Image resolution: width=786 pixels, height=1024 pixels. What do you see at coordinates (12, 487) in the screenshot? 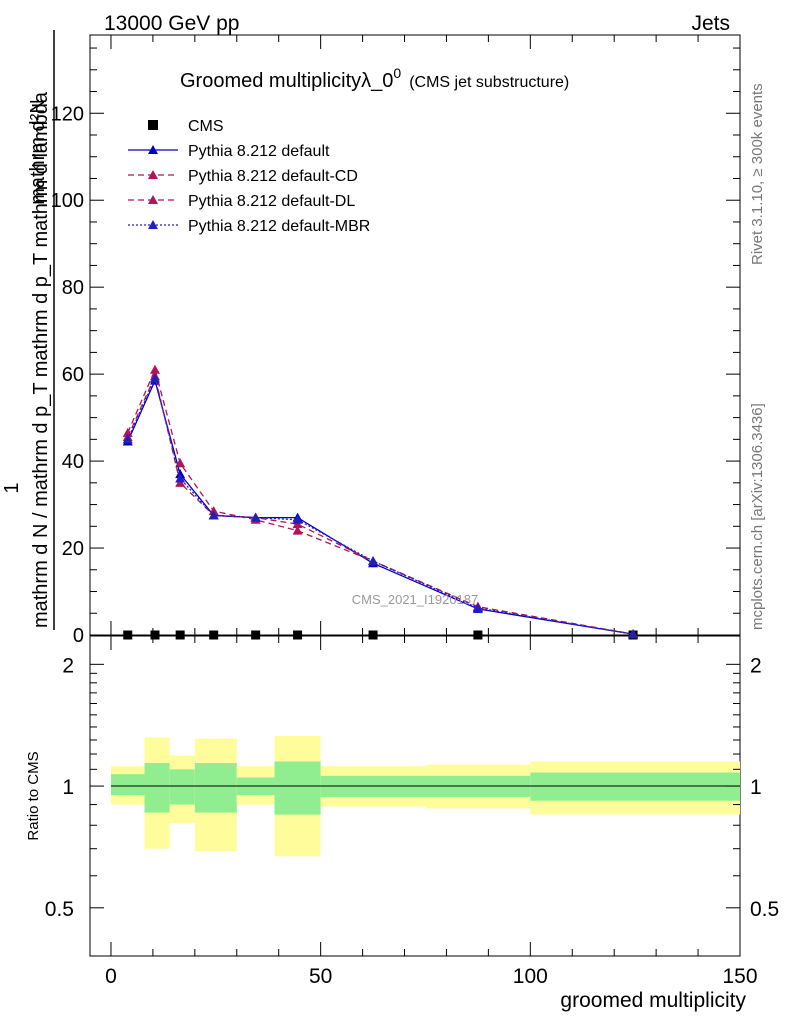
I see `ylabel-top: 1` at bounding box center [12, 487].